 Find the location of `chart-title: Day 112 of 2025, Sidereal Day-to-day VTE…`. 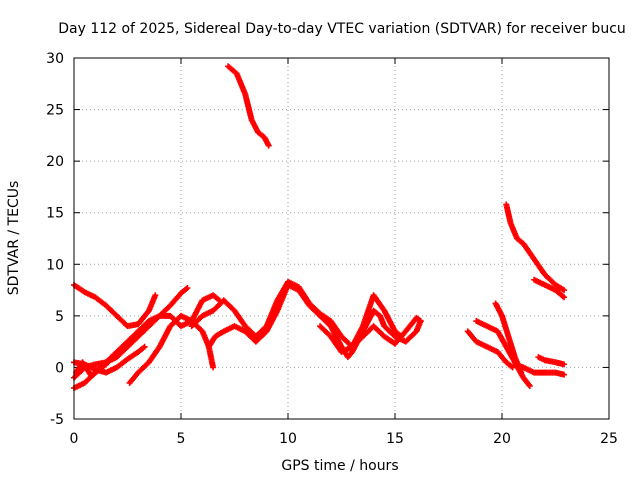

chart-title: Day 112 of 2025, Sidereal Day-to-day VTE… is located at coordinates (342, 29).